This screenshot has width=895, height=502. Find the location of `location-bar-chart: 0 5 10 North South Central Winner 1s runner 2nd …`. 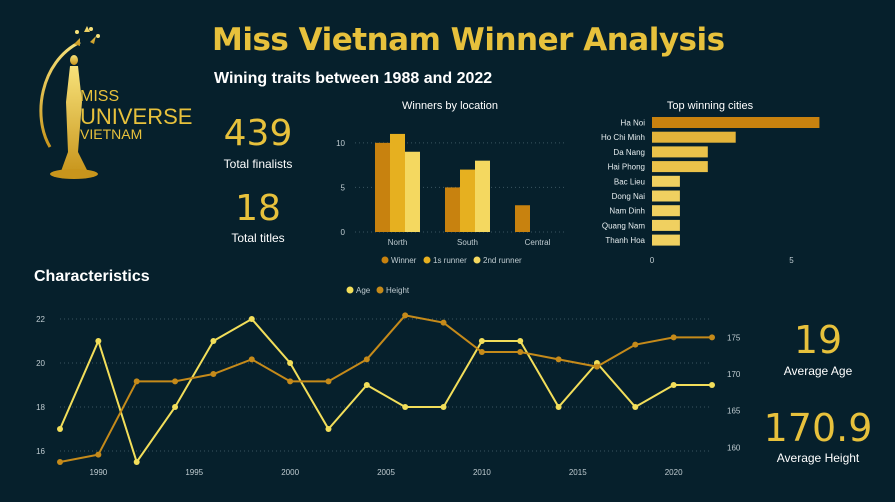

location-bar-chart: 0 5 10 North South Central Winner 1s runner 2nd … is located at coordinates (450, 199).